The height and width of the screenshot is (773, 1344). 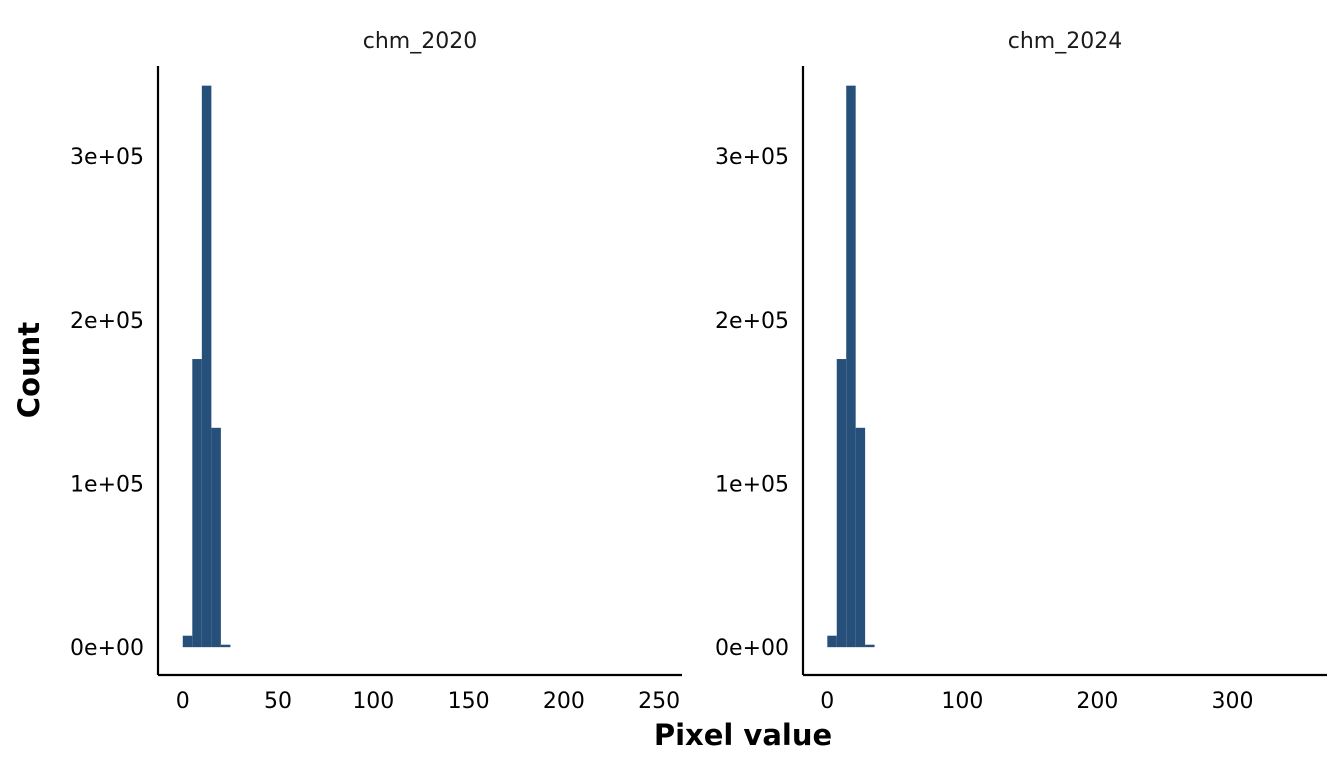 What do you see at coordinates (469, 701) in the screenshot?
I see `x-tick-label: 150` at bounding box center [469, 701].